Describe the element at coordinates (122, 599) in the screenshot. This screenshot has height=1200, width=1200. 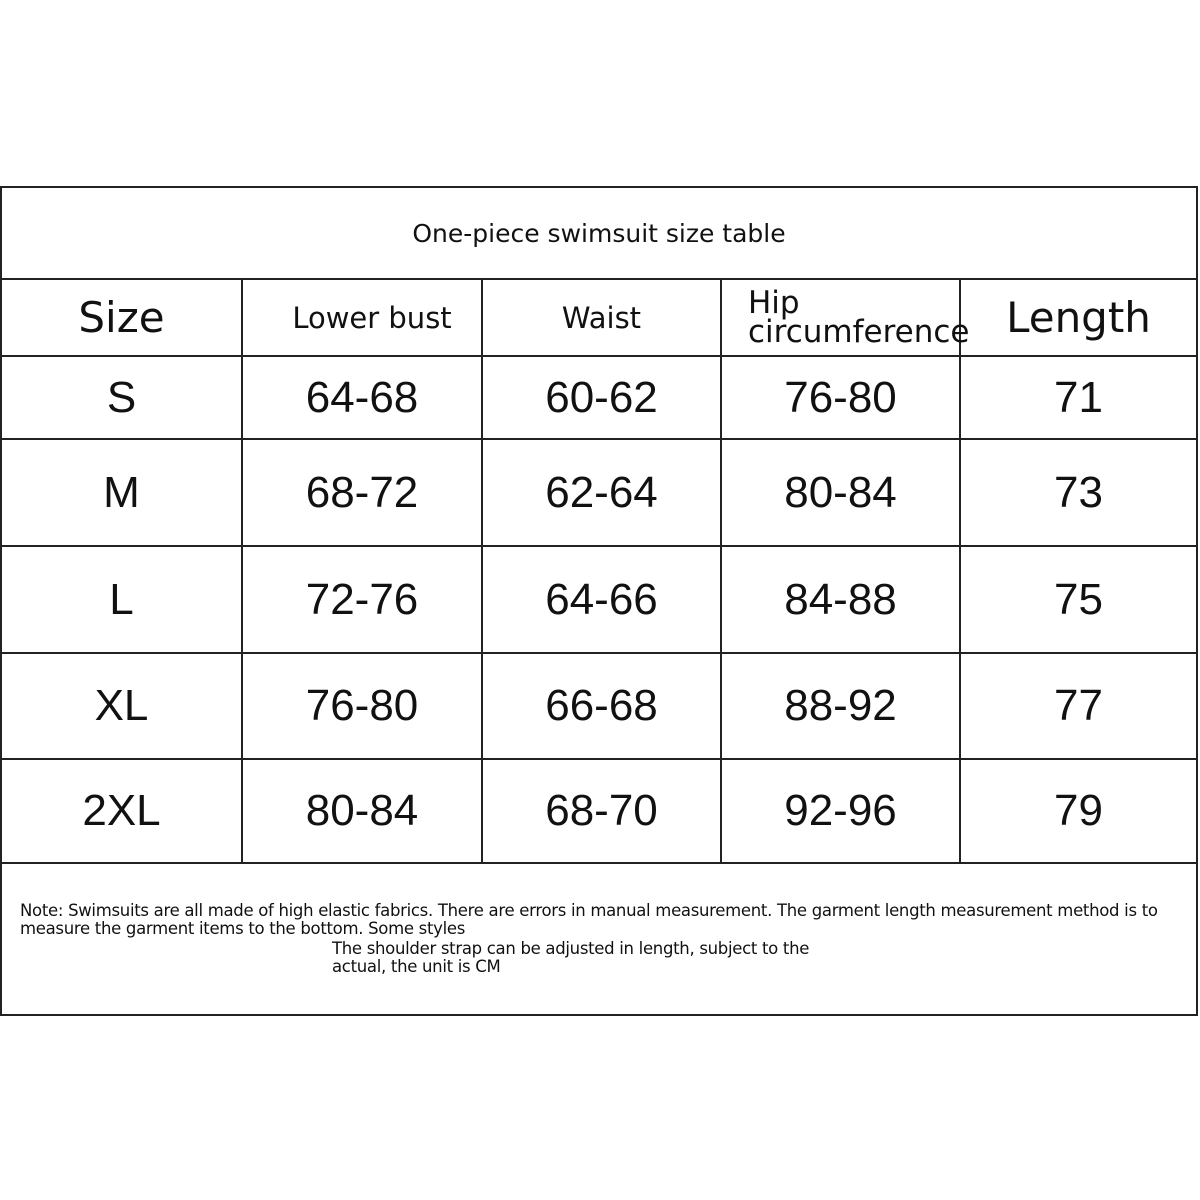
I see `cell-size: L` at that location.